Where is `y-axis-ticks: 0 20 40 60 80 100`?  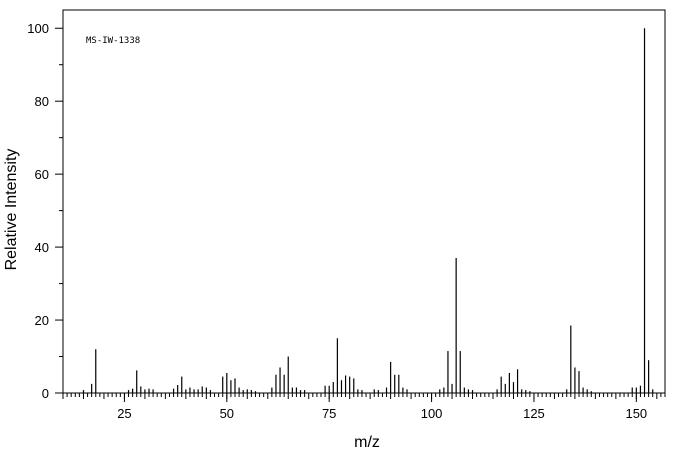
y-axis-ticks: 0 20 40 60 80 100 is located at coordinates (45, 211).